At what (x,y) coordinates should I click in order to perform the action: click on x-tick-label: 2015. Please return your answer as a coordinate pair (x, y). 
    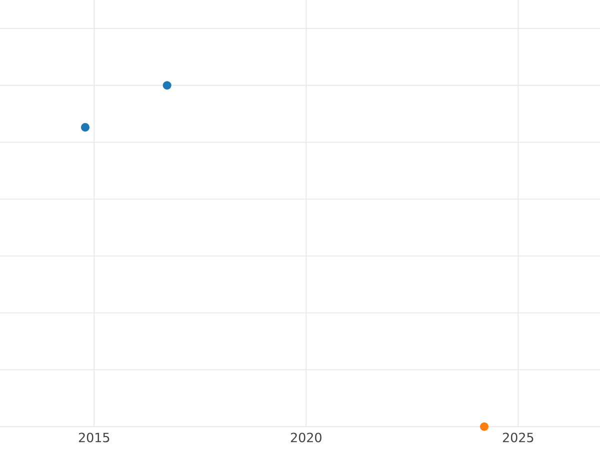
    Looking at the image, I should click on (94, 437).